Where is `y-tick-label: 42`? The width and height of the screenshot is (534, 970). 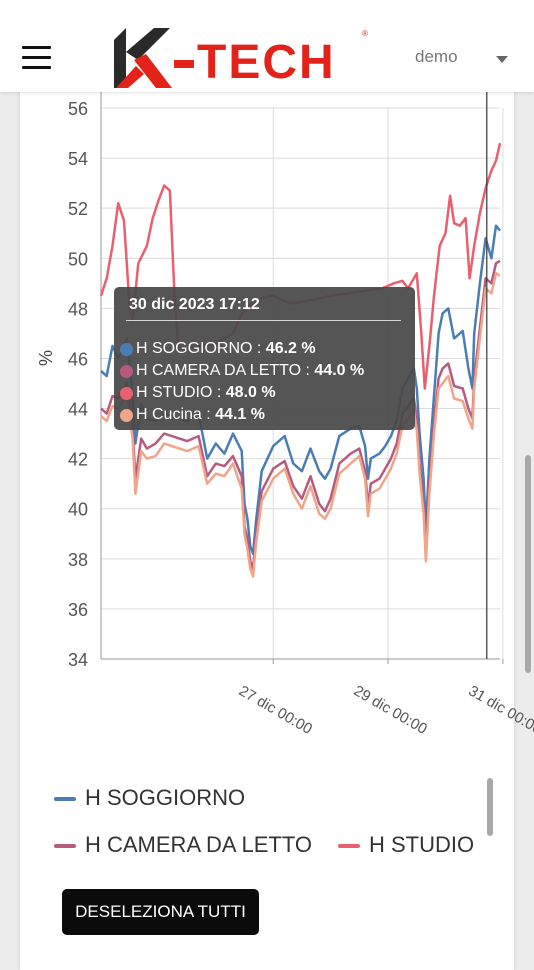
y-tick-label: 42 is located at coordinates (78, 460).